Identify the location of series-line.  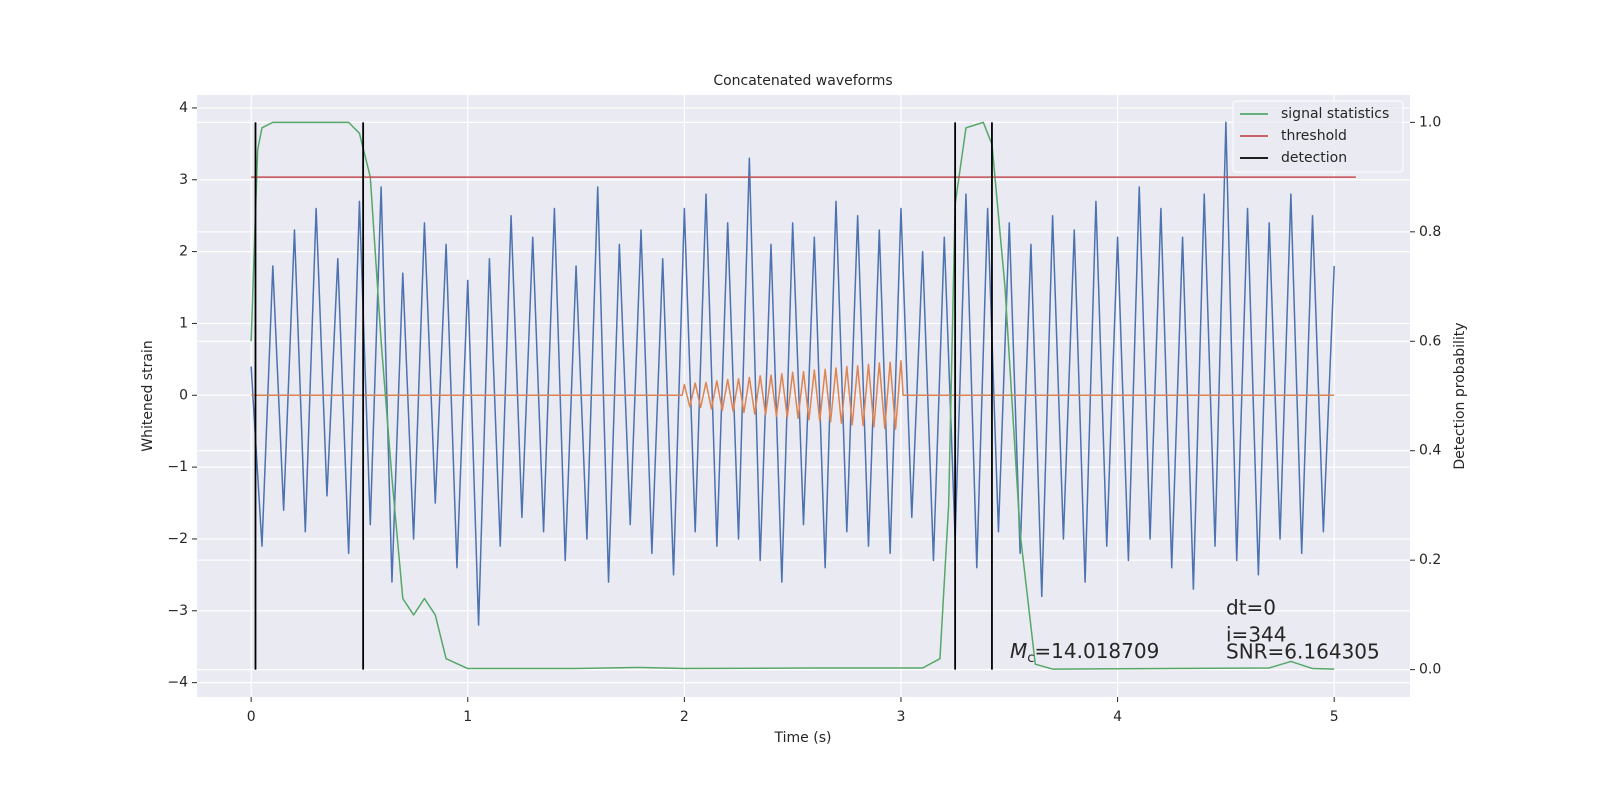
(793, 395).